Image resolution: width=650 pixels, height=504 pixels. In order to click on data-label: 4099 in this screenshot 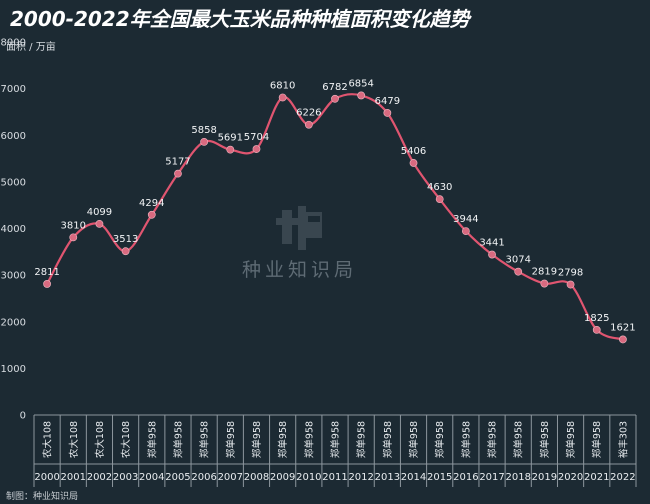, I will do `click(99, 212)`.